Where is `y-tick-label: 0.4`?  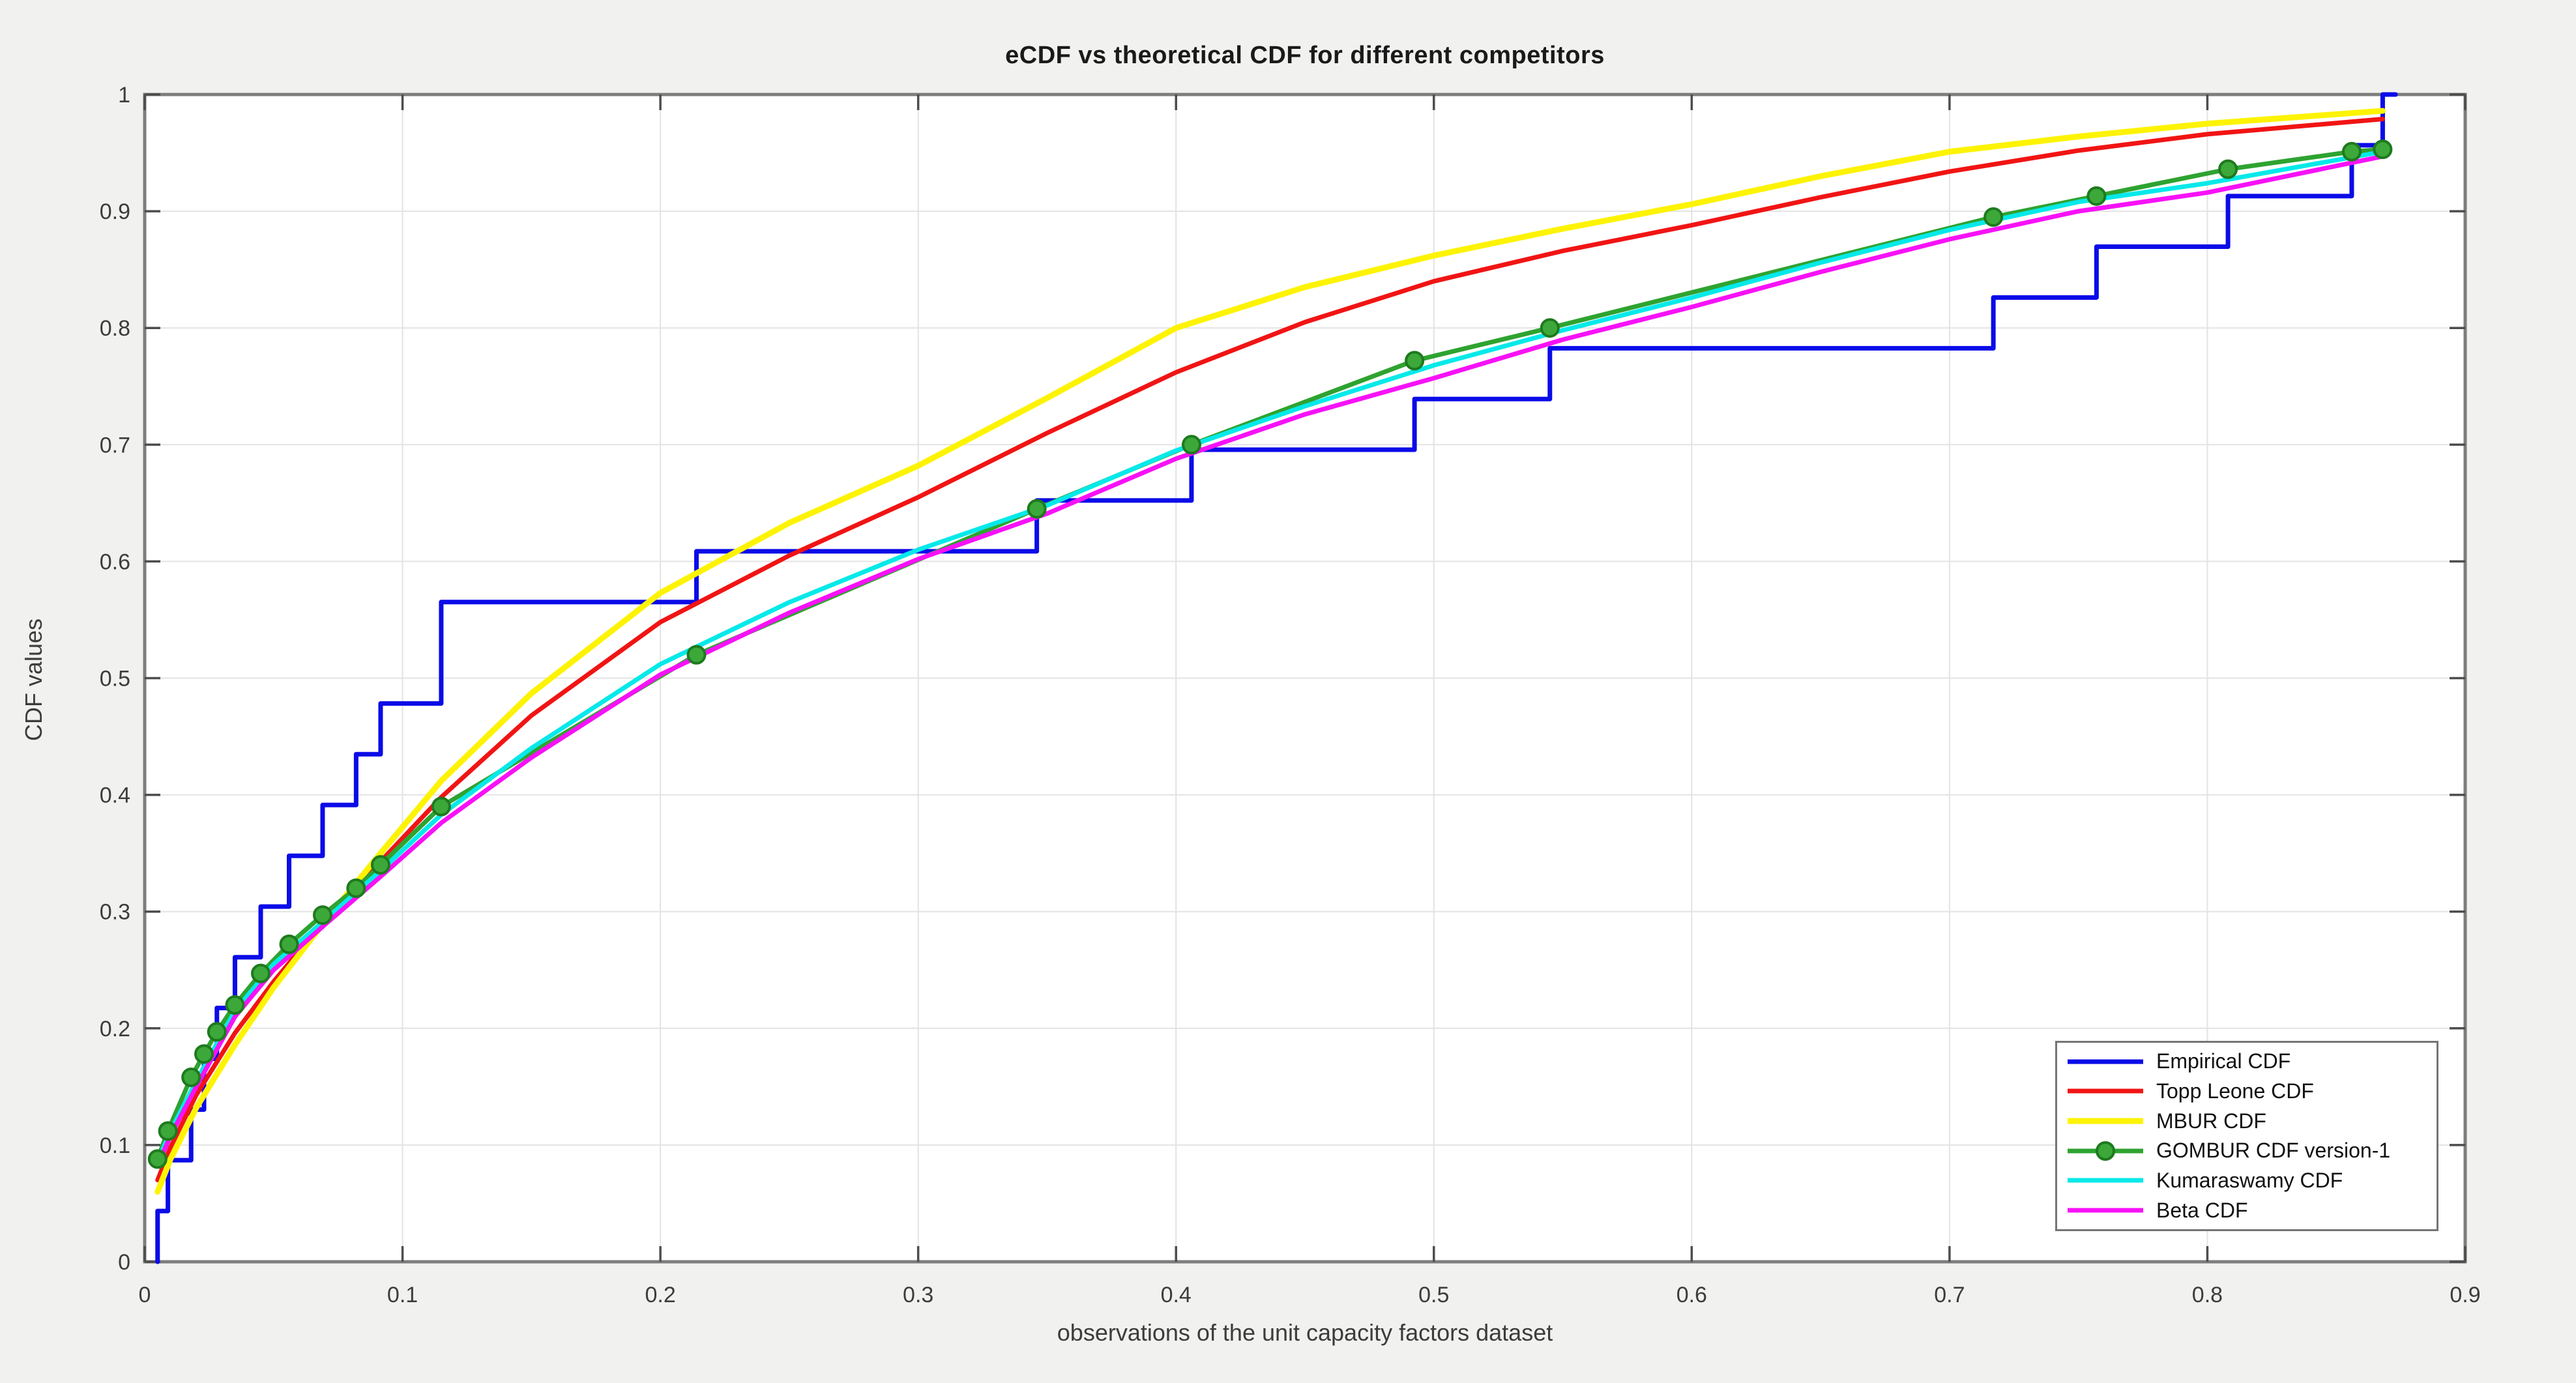 y-tick-label: 0.4 is located at coordinates (115, 795).